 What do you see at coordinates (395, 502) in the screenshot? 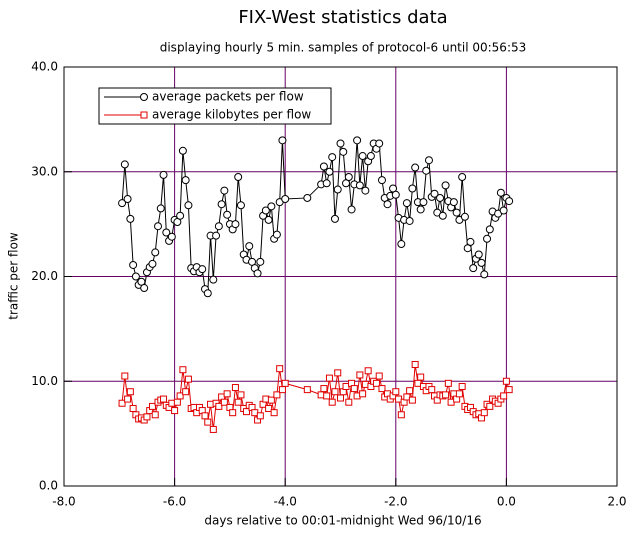
I see `x-tick-label: -2.0` at bounding box center [395, 502].